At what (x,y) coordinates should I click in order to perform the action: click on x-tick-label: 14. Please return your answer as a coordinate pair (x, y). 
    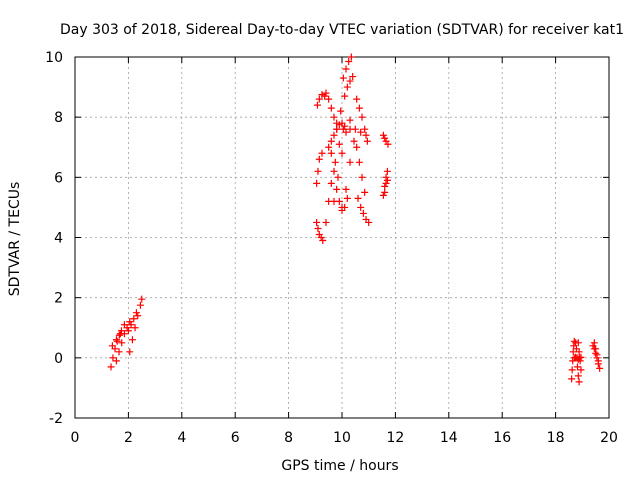
    Looking at the image, I should click on (449, 438).